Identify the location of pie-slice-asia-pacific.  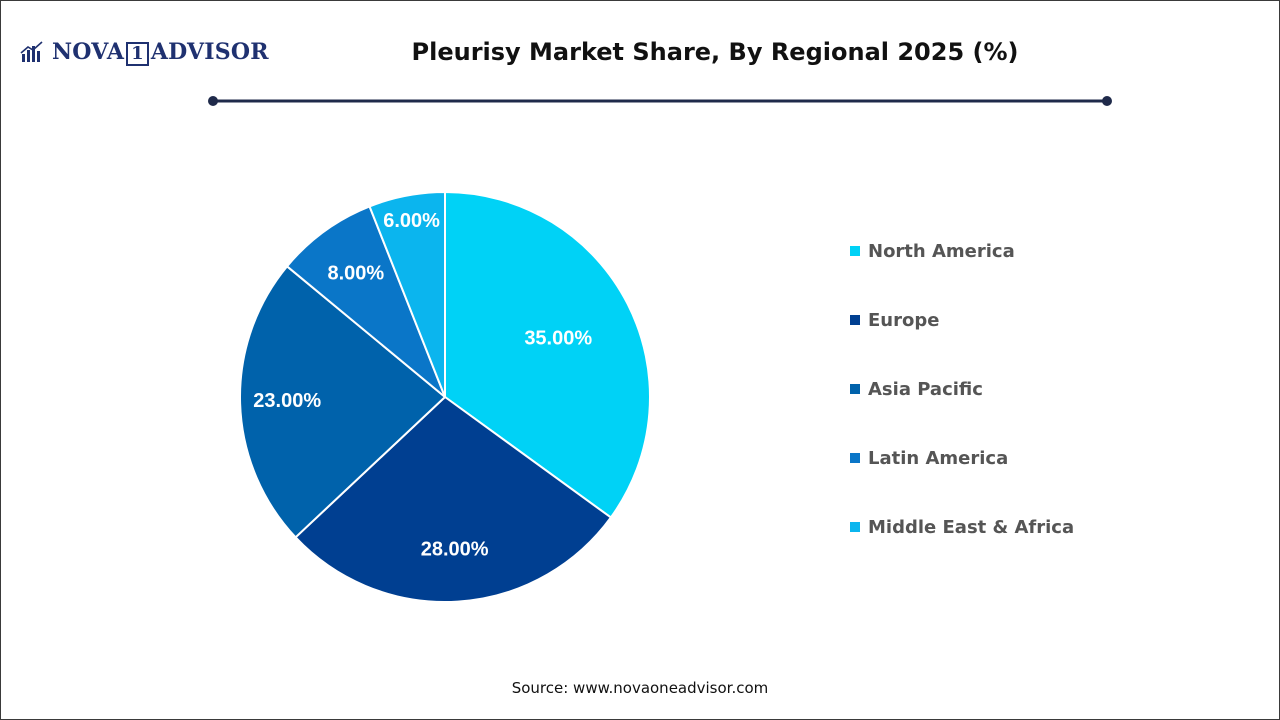
(343, 401).